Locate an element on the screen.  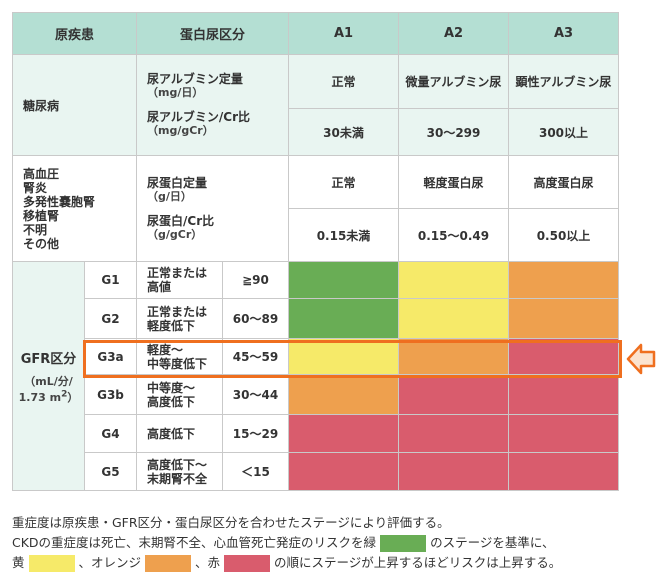
other-val-a1: 0.15未満 is located at coordinates (343, 235).